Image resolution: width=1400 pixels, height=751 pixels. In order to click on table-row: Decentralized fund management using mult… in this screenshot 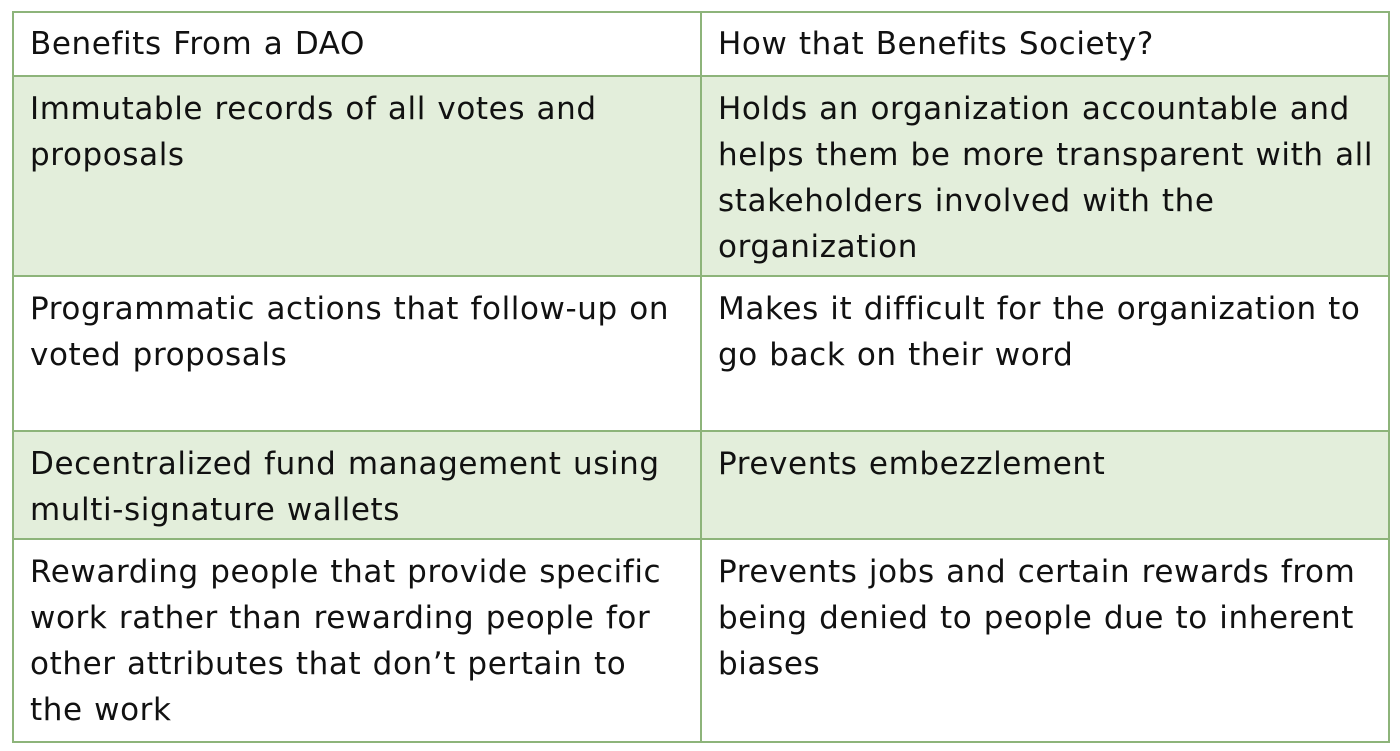, I will do `click(701, 485)`.